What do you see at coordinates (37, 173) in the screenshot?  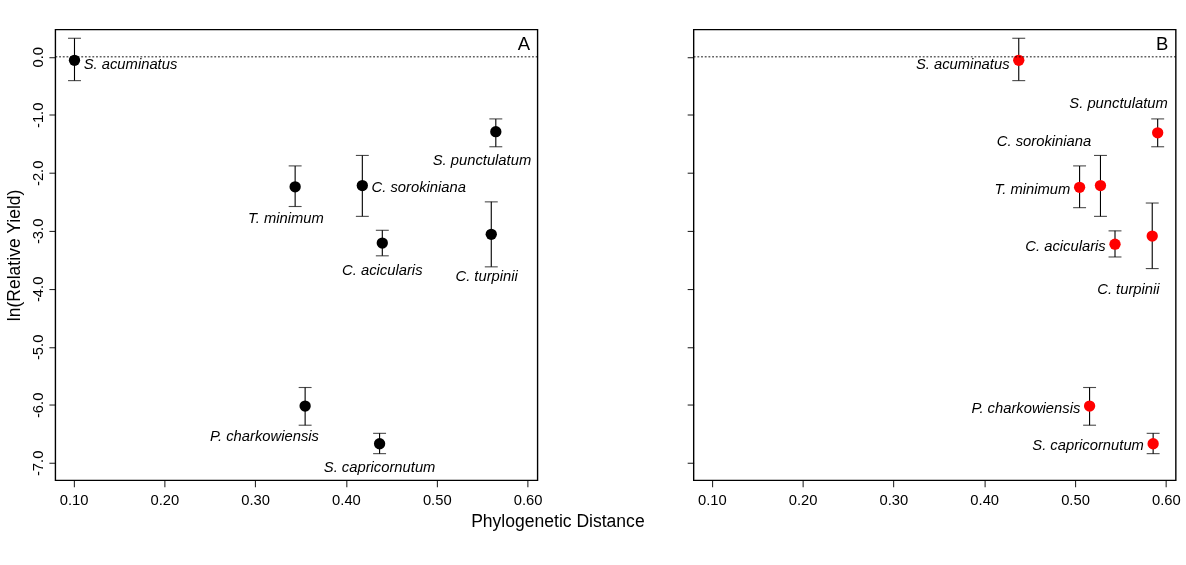 I see `y-tick-label: -2.0` at bounding box center [37, 173].